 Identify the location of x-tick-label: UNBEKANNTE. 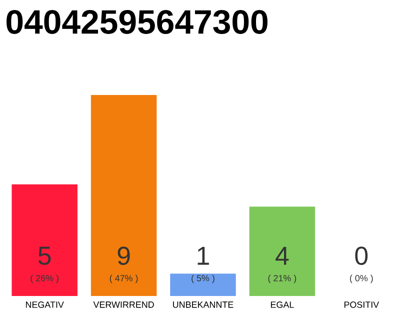
(203, 305).